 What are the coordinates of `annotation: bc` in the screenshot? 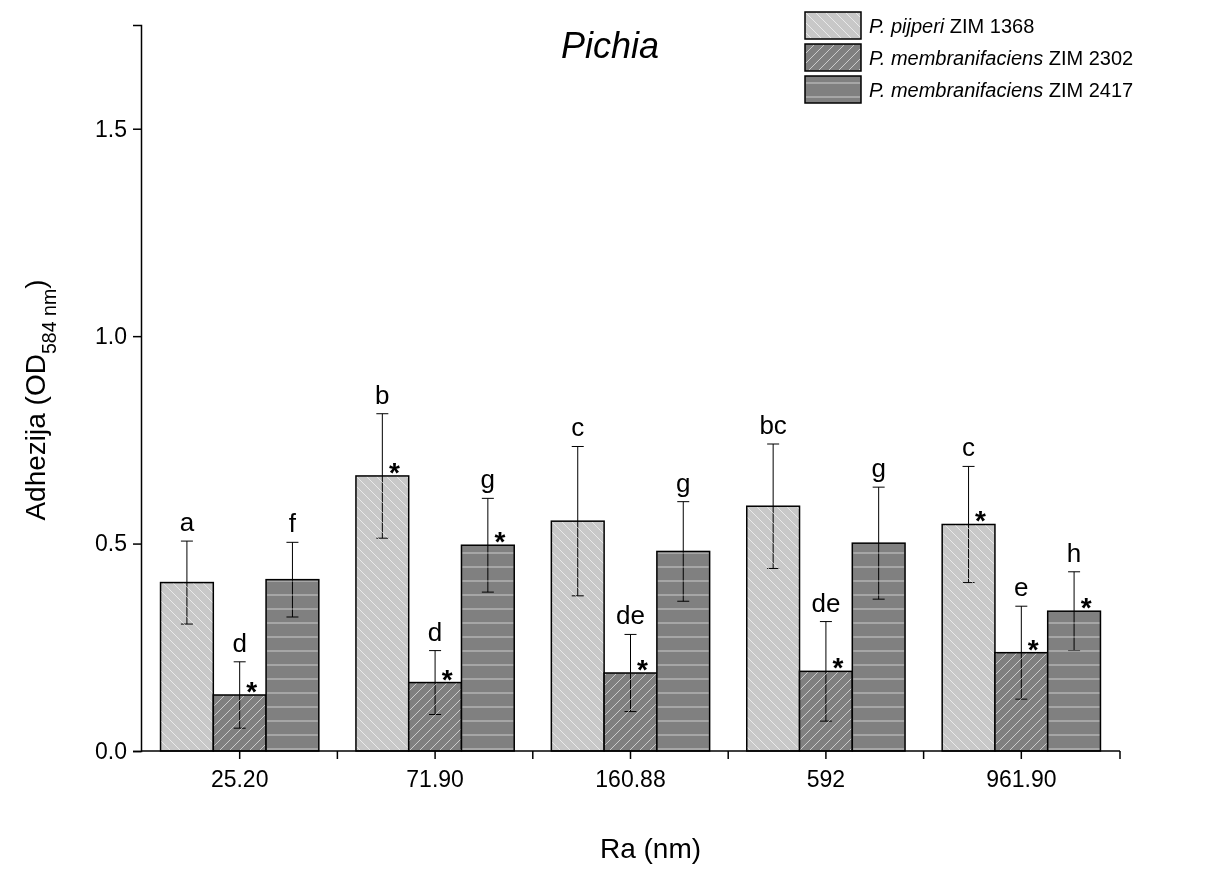 It's located at (773, 425).